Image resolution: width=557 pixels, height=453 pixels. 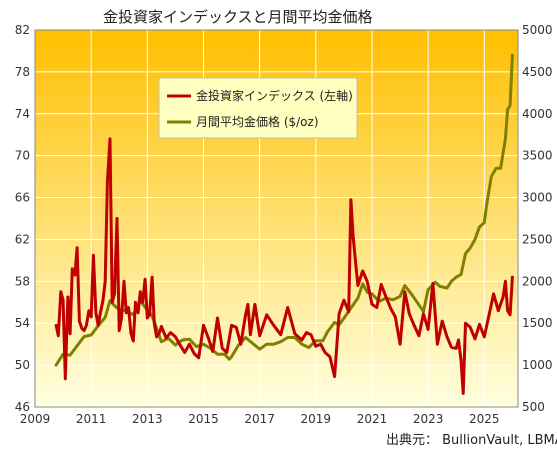 What do you see at coordinates (533, 407) in the screenshot?
I see `right-tick-label: 500` at bounding box center [533, 407].